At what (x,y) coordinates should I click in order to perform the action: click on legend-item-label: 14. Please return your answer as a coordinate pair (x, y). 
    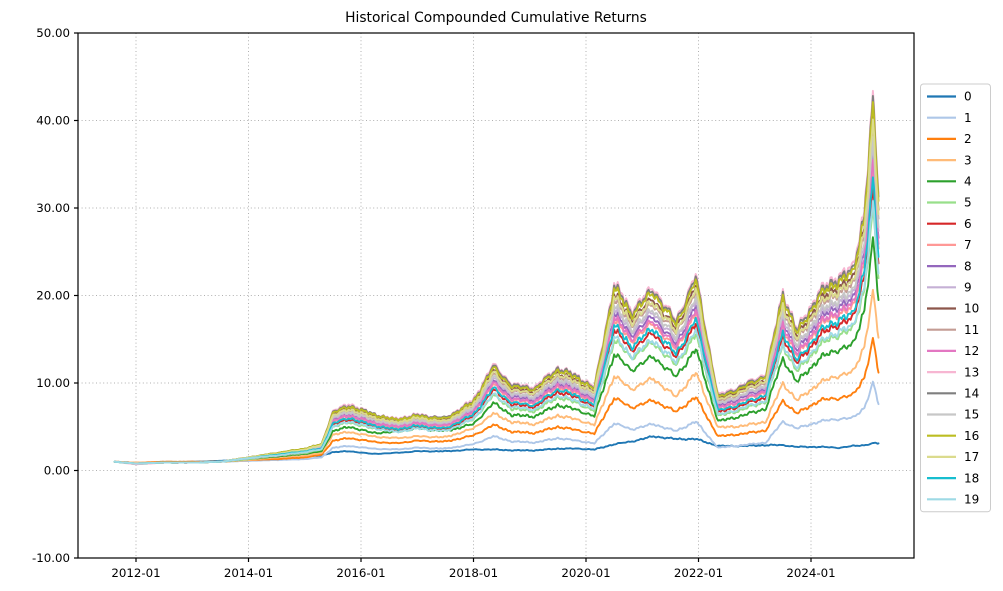
    Looking at the image, I should click on (971, 394).